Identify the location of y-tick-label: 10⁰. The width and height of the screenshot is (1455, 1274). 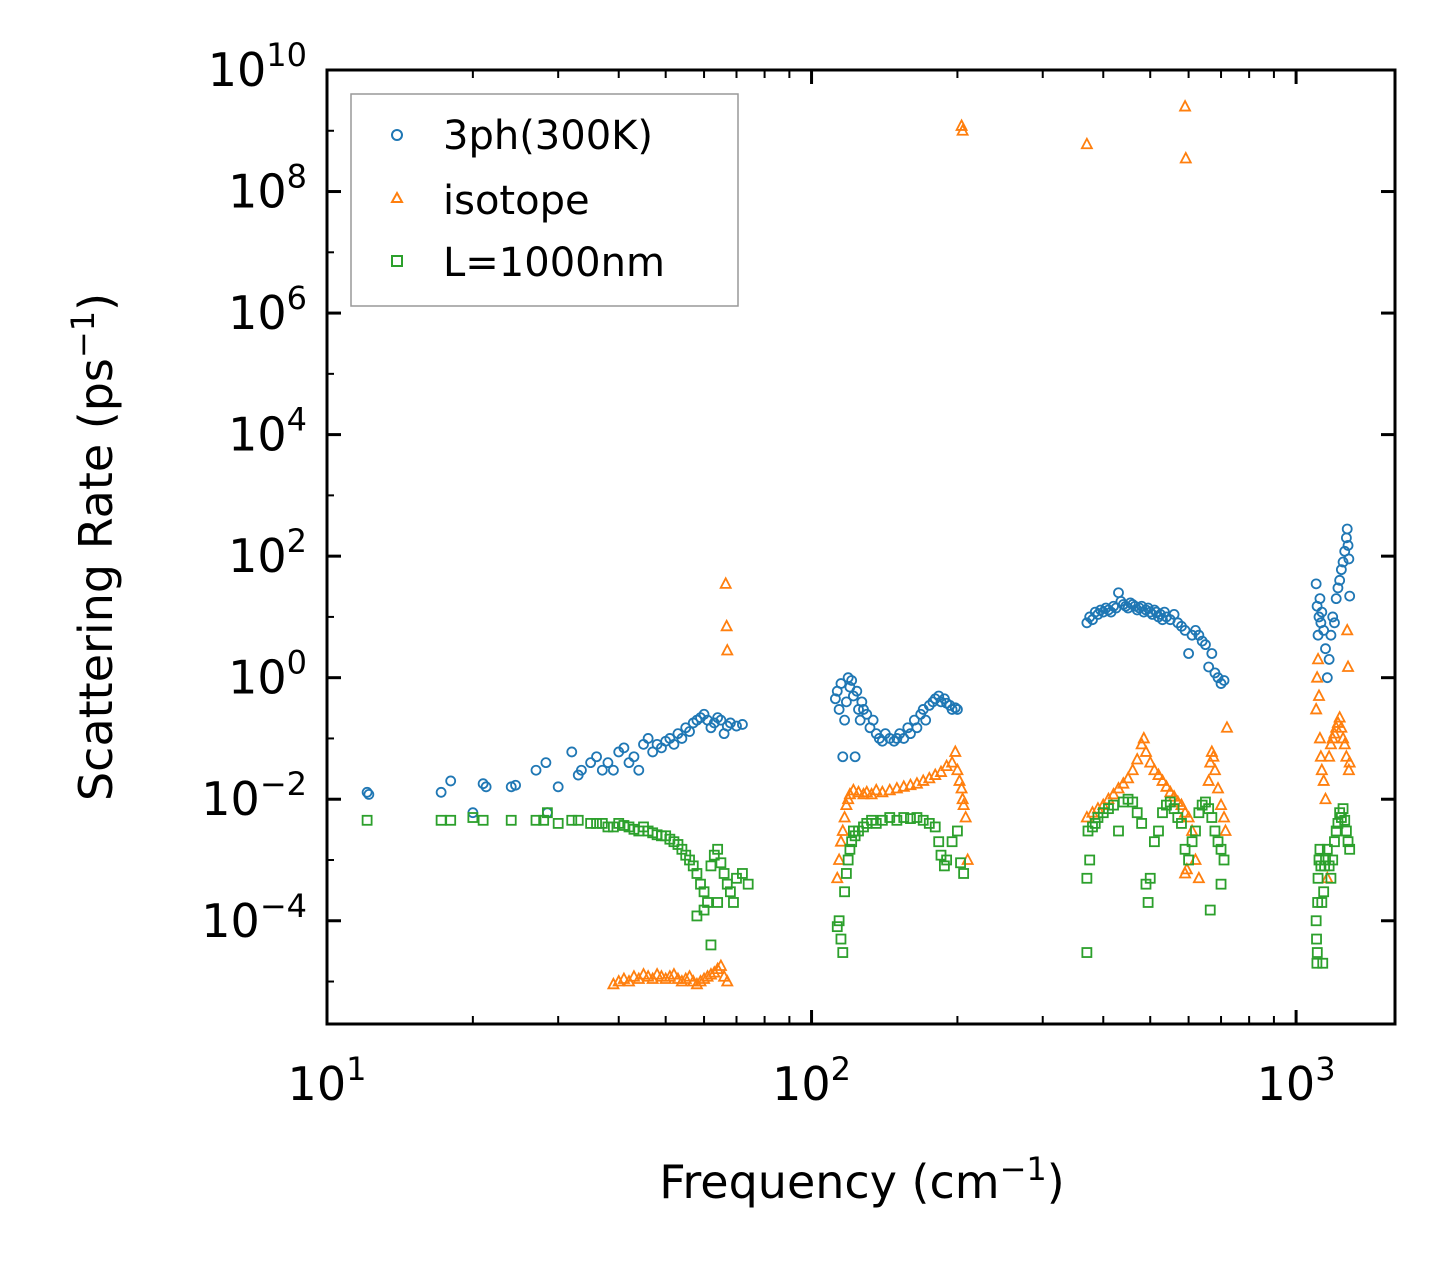
(267, 674).